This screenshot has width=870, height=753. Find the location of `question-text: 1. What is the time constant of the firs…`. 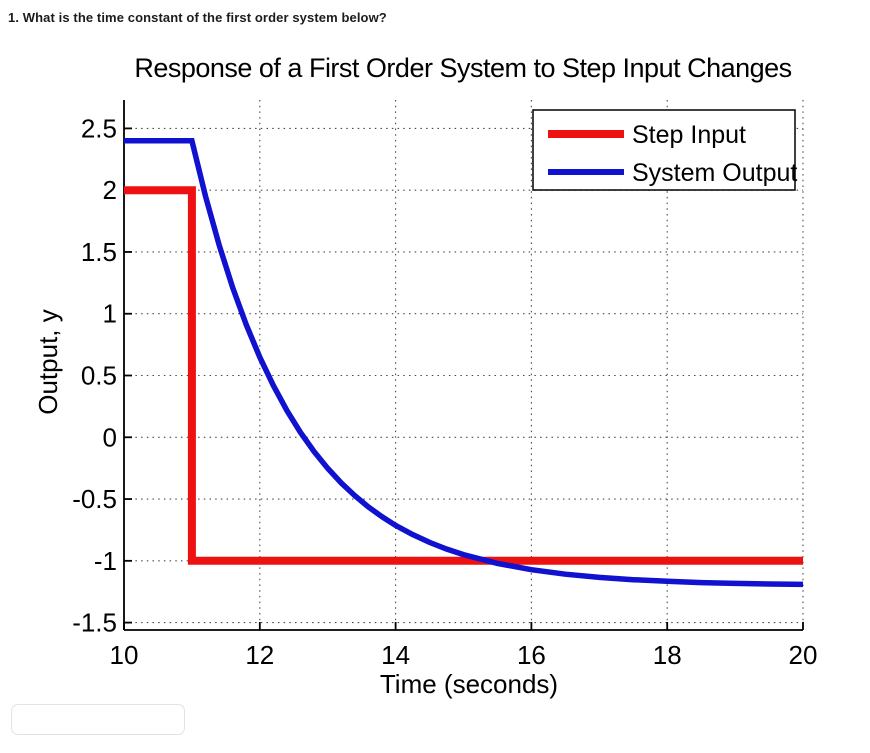

question-text: 1. What is the time constant of the firs… is located at coordinates (197, 17).